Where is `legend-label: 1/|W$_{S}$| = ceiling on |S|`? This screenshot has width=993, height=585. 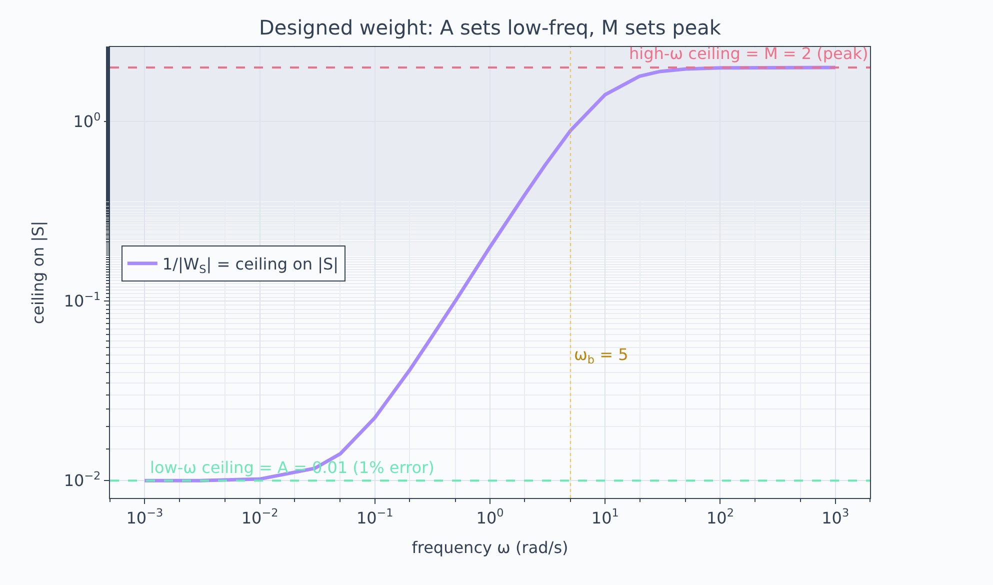
legend-label: 1/|W$_{S}$| = ceiling on |S| is located at coordinates (250, 265).